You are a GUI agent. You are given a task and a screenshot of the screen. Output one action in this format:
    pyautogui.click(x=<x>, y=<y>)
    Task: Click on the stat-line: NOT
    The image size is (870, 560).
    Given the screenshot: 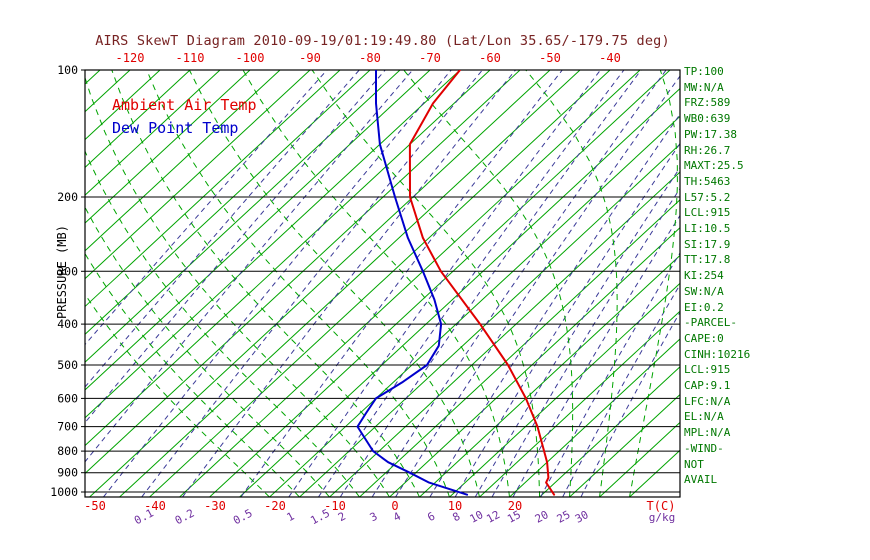 What is the action you would take?
    pyautogui.click(x=694, y=464)
    